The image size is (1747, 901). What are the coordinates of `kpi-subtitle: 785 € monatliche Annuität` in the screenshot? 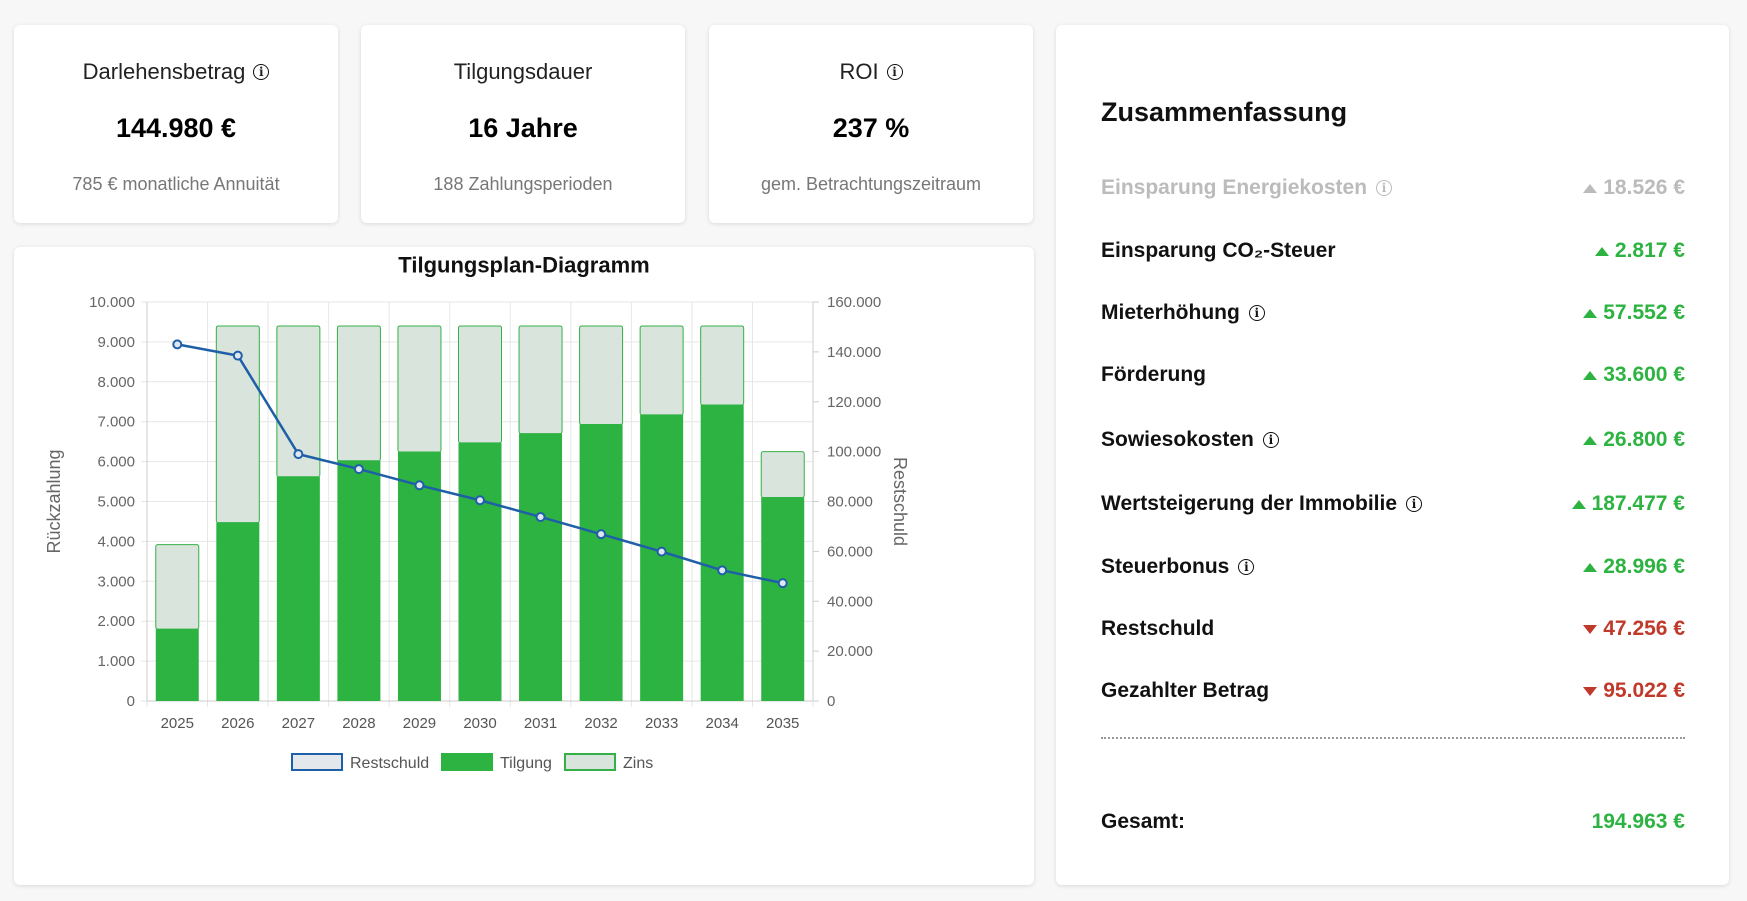 It's located at (176, 184).